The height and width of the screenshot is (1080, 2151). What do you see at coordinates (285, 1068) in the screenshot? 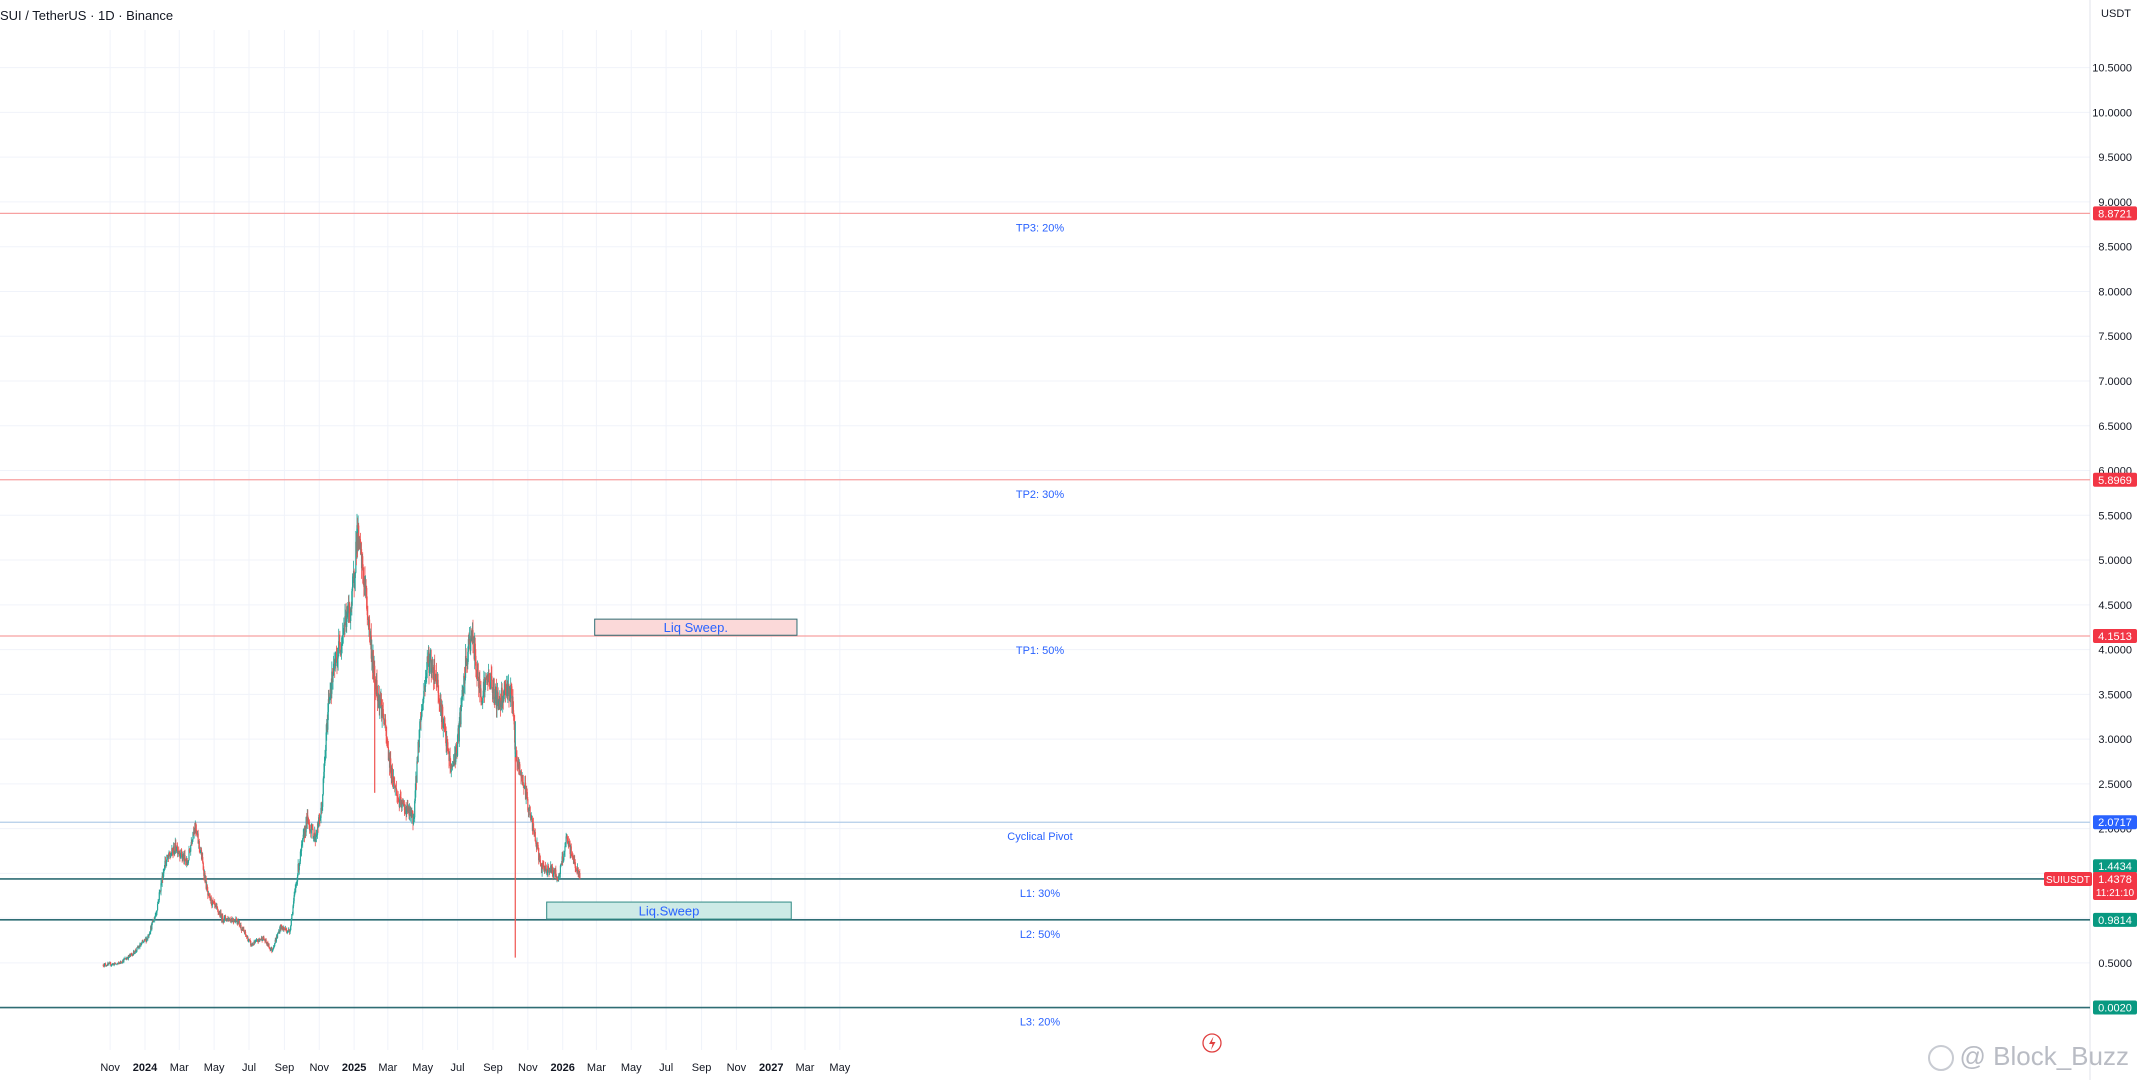
I see `time-tick-label: Sep` at bounding box center [285, 1068].